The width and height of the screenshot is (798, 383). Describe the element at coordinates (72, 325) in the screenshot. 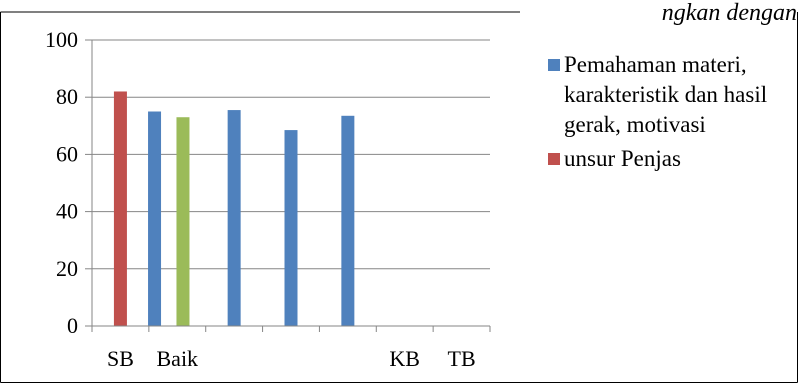

I see `y-tick-label: 0` at that location.